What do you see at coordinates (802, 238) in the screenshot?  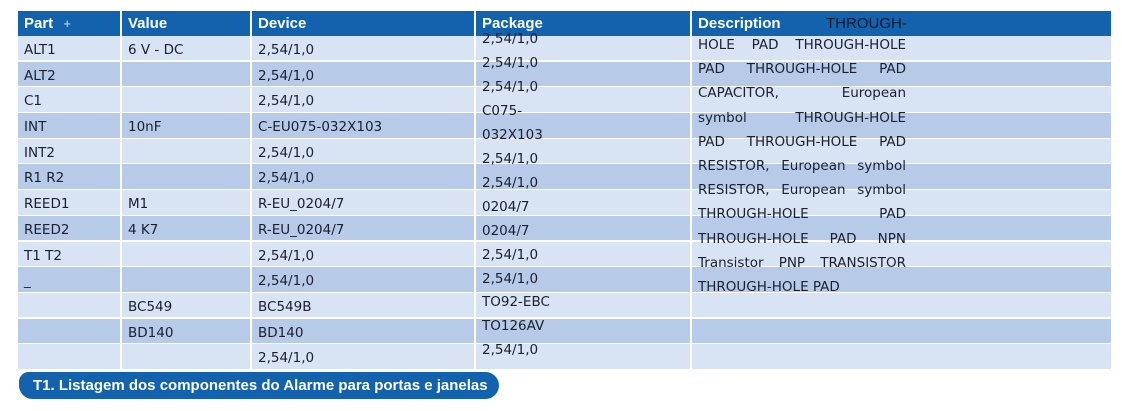 I see `description-line: THROUGH-HOLE PAD NPN` at bounding box center [802, 238].